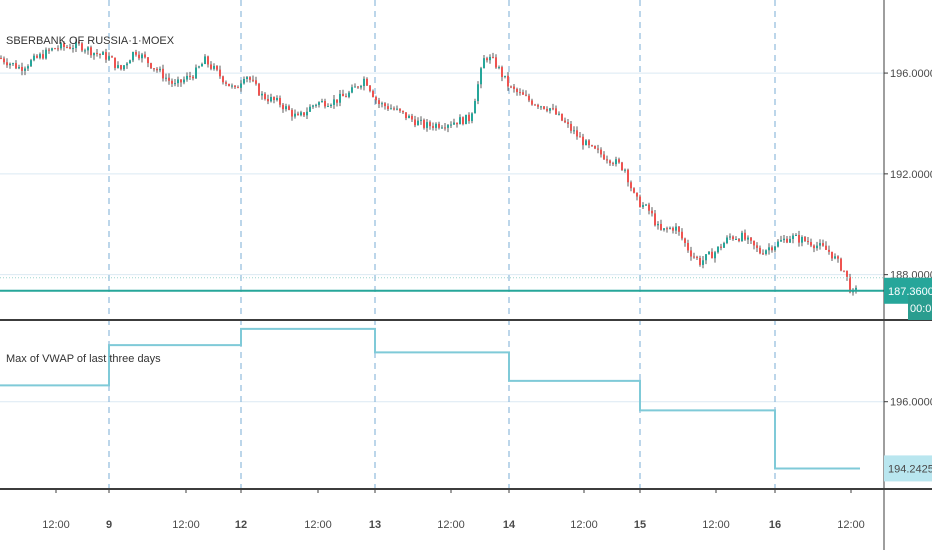  I want to click on current-price-value: 187.36000000, so click(910, 292).